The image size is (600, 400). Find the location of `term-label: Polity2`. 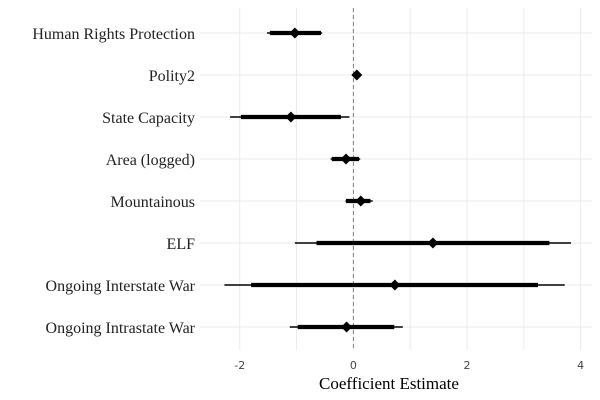

term-label: Polity2 is located at coordinates (172, 76).